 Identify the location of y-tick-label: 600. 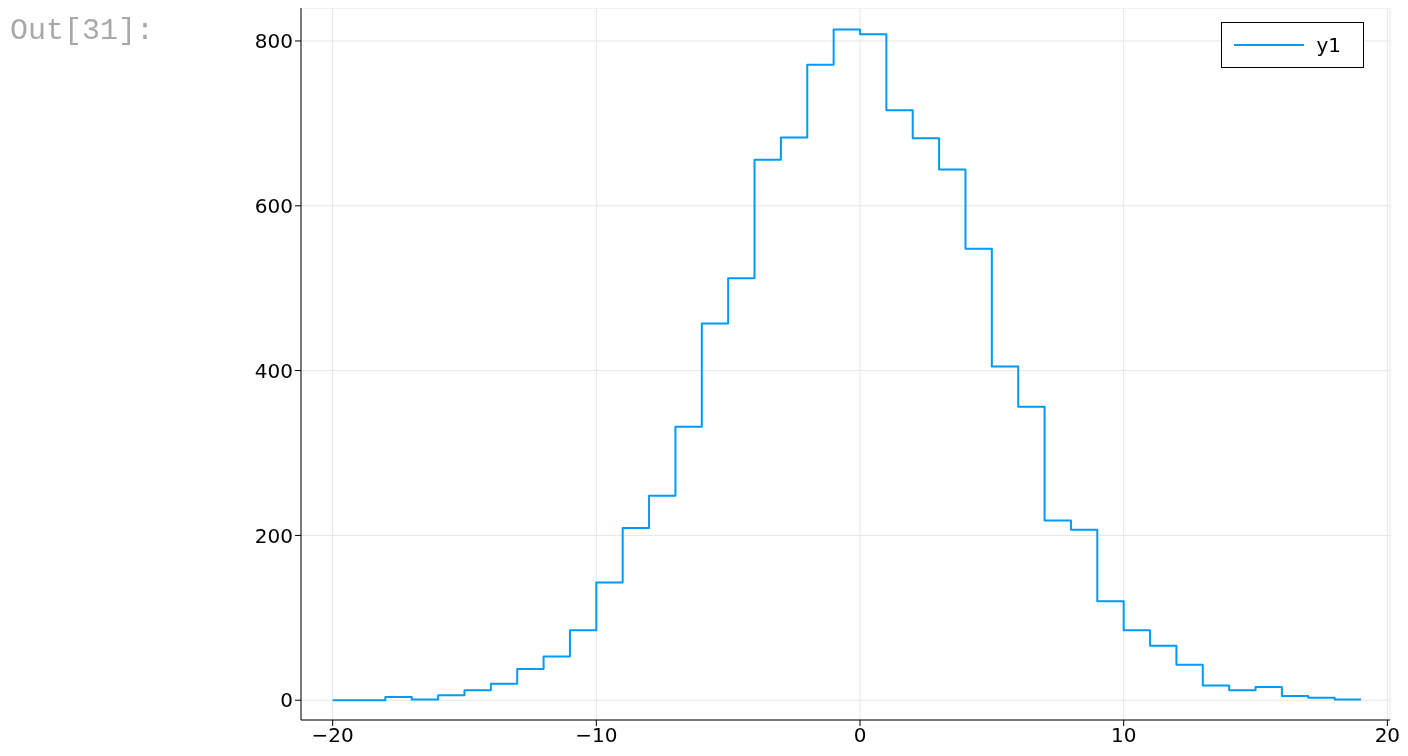
(273, 205).